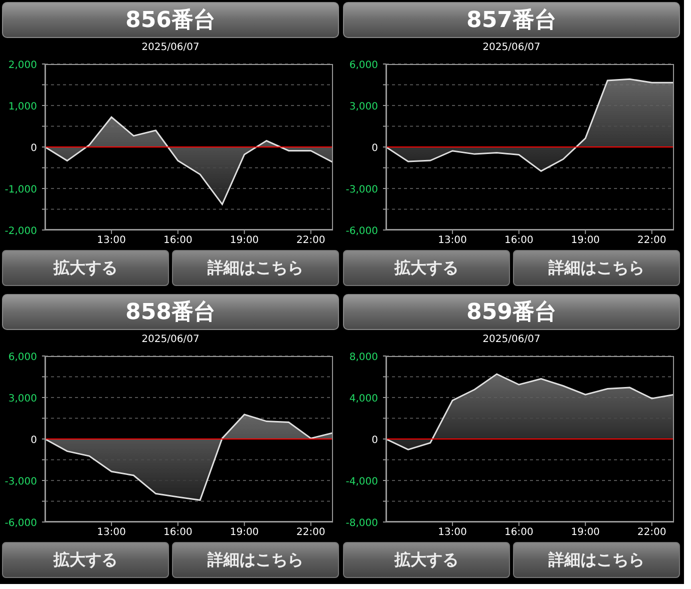 Image resolution: width=691 pixels, height=589 pixels. What do you see at coordinates (362, 482) in the screenshot?
I see `y-tick-label: -4,000` at bounding box center [362, 482].